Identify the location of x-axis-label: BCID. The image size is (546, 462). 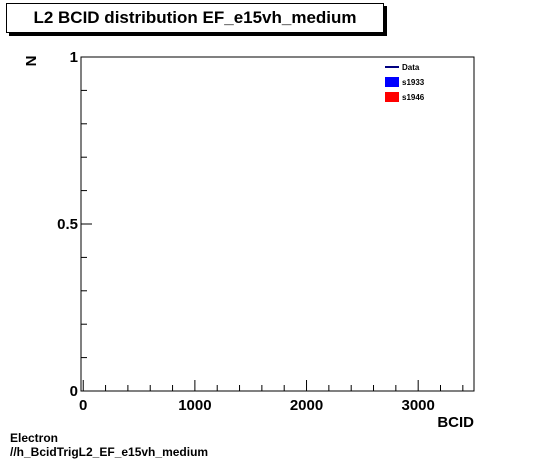
(455, 422).